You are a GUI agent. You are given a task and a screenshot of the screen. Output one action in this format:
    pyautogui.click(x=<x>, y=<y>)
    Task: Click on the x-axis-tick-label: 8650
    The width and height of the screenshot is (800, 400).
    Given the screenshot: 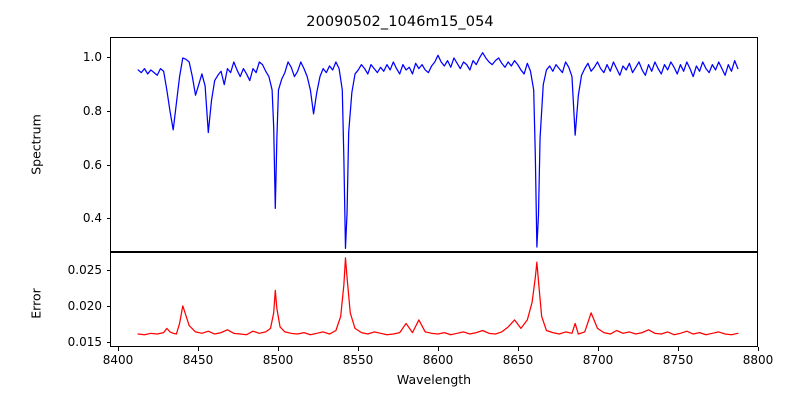 What is the action you would take?
    pyautogui.click(x=518, y=360)
    